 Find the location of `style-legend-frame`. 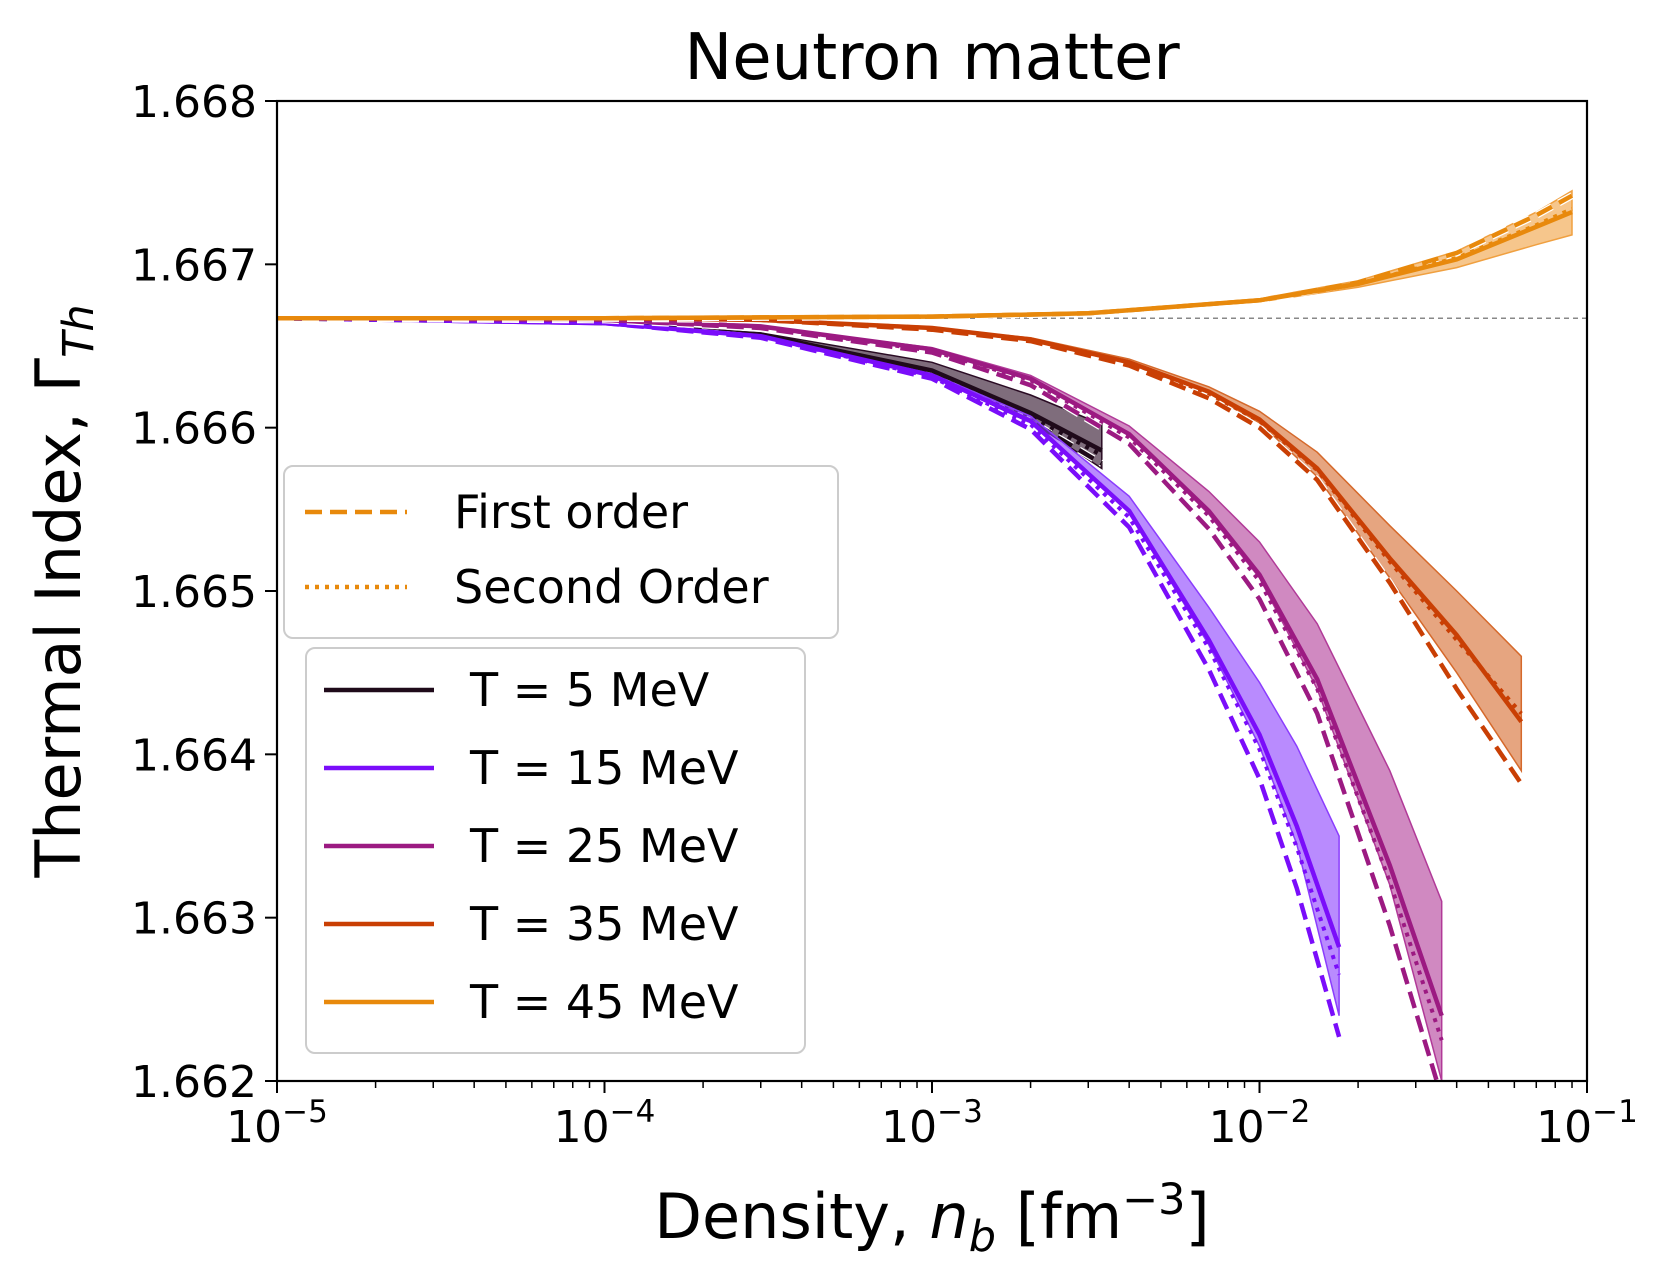

style-legend-frame is located at coordinates (561, 552).